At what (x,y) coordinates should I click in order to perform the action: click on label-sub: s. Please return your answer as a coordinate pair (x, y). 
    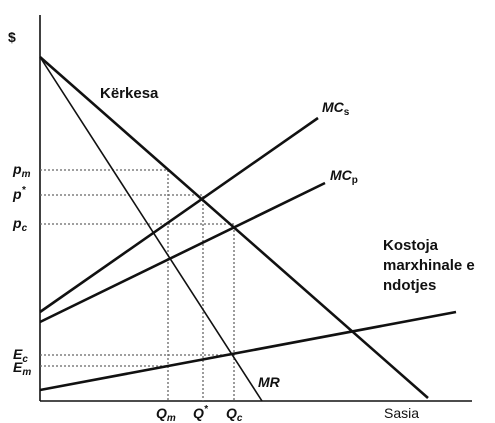
    Looking at the image, I should click on (347, 112).